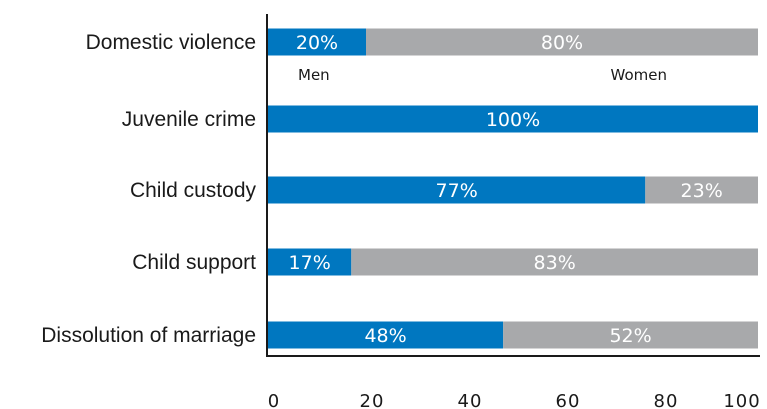 This screenshot has width=767, height=409. What do you see at coordinates (568, 400) in the screenshot?
I see `x-tick-label: 60` at bounding box center [568, 400].